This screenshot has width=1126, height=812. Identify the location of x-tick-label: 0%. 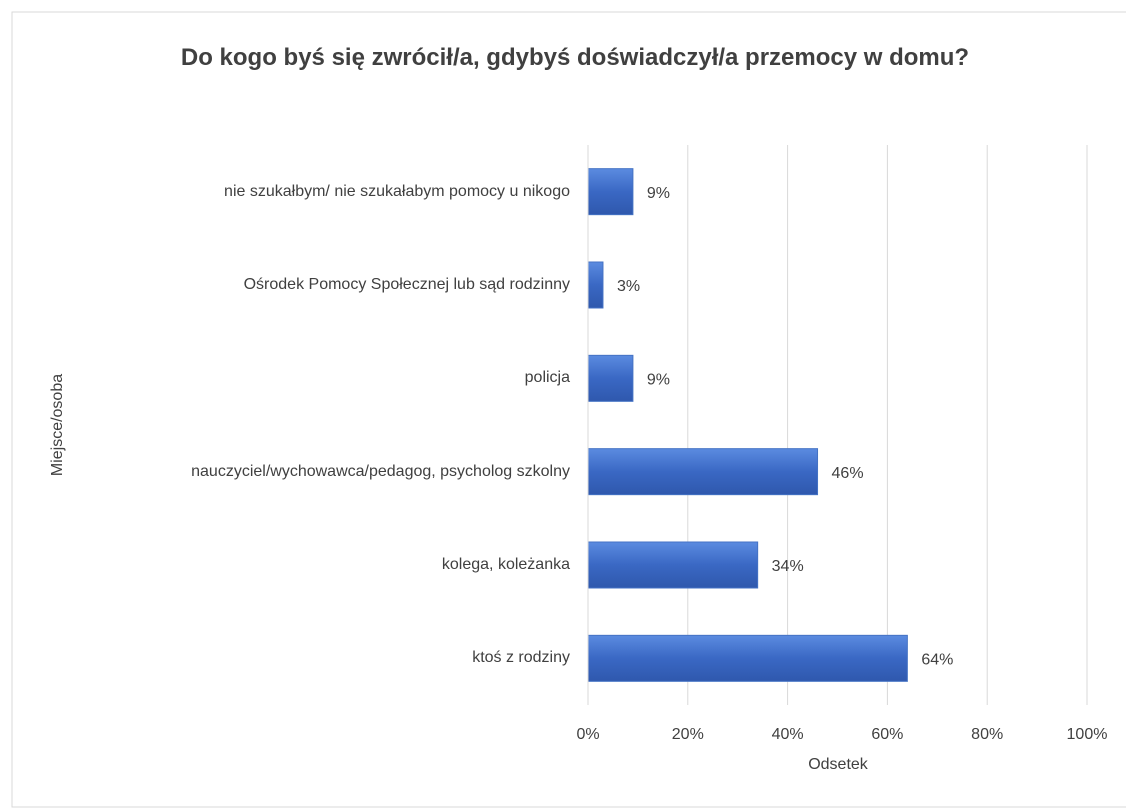
(587, 734).